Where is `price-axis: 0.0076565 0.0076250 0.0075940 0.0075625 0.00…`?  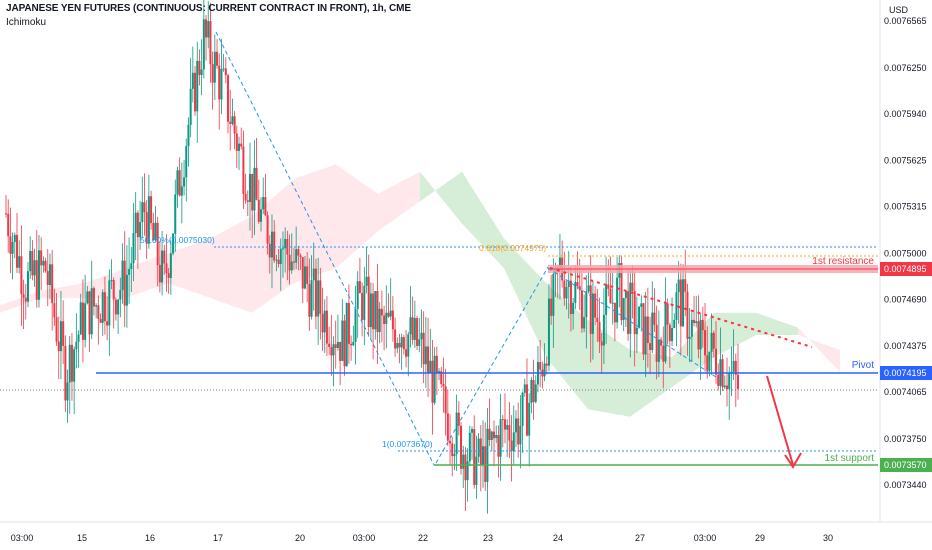 price-axis: 0.0076565 0.0076250 0.0075940 0.0075625 0.00… is located at coordinates (905, 253).